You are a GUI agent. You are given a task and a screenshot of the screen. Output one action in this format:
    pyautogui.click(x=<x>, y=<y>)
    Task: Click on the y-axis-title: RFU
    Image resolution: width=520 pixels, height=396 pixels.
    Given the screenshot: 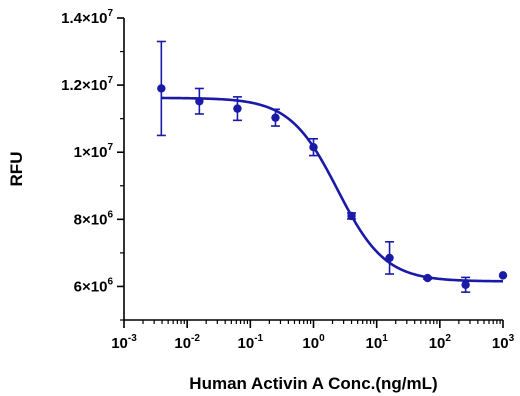 What is the action you would take?
    pyautogui.click(x=16, y=169)
    